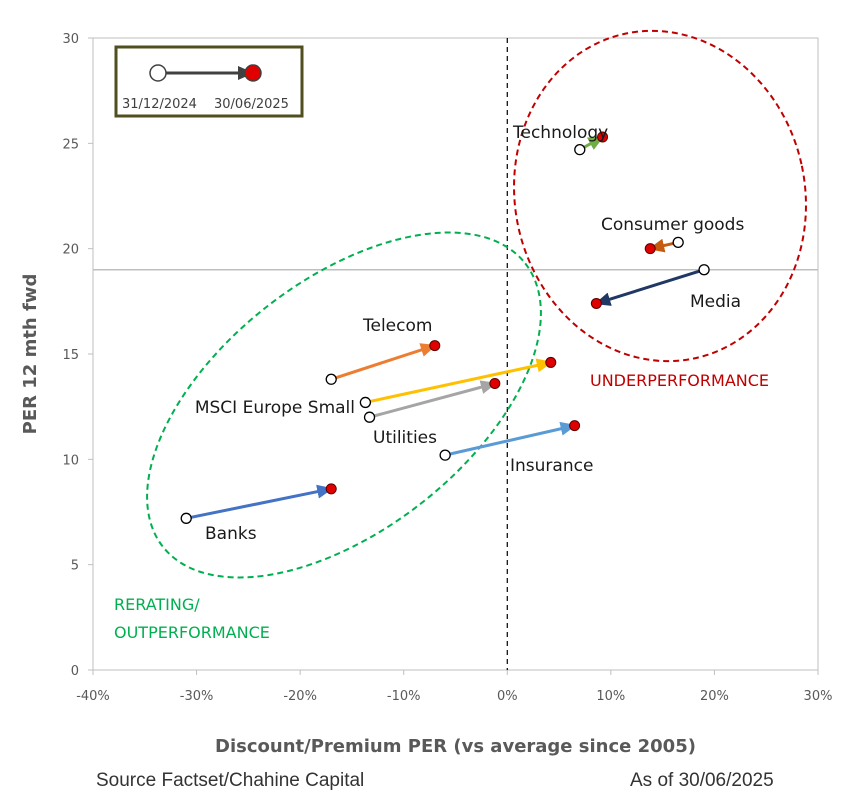 This screenshot has height=808, width=866. I want to click on label-telecom: Telecom, so click(397, 326).